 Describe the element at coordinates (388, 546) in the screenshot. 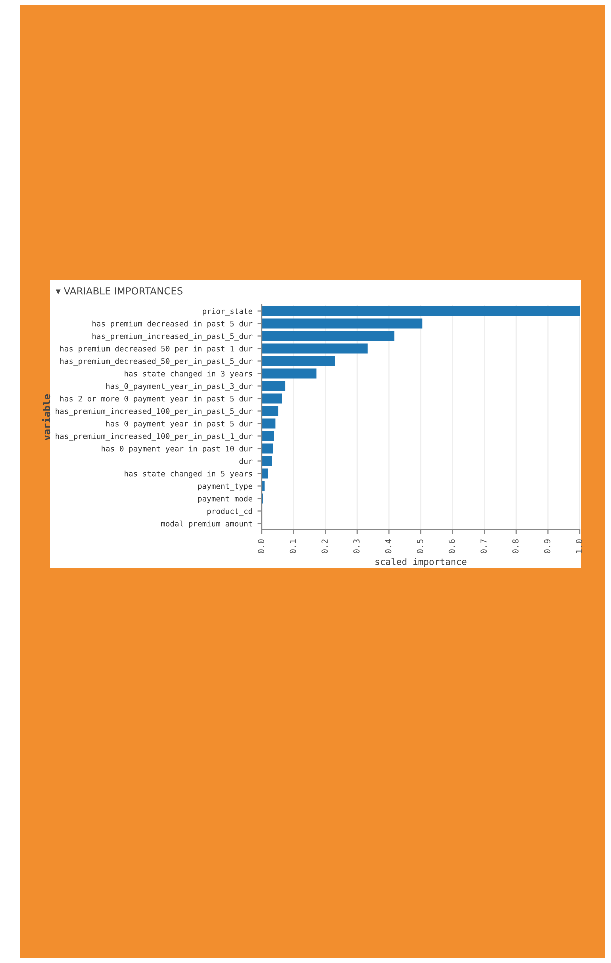

I see `x-tick-label: 0.4` at that location.